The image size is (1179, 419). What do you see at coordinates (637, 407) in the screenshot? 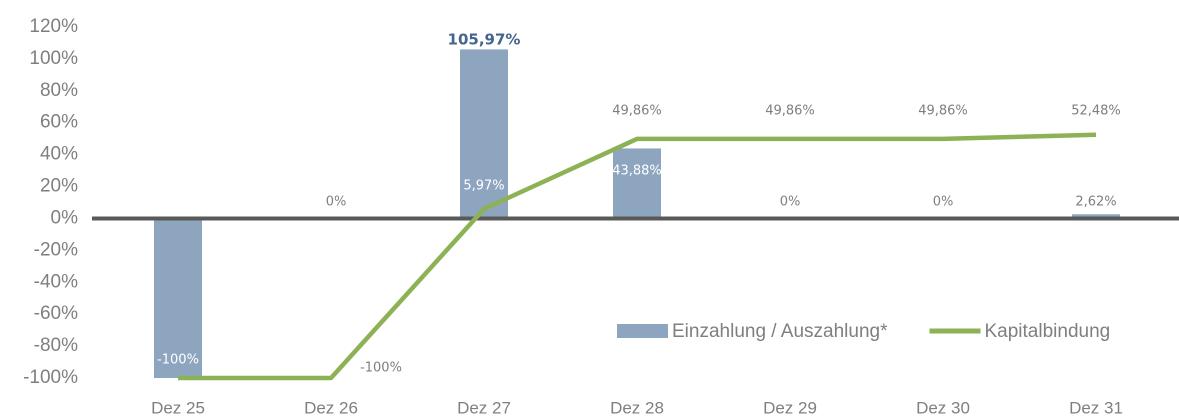
I see `x-tick-label: Dez 28` at bounding box center [637, 407].